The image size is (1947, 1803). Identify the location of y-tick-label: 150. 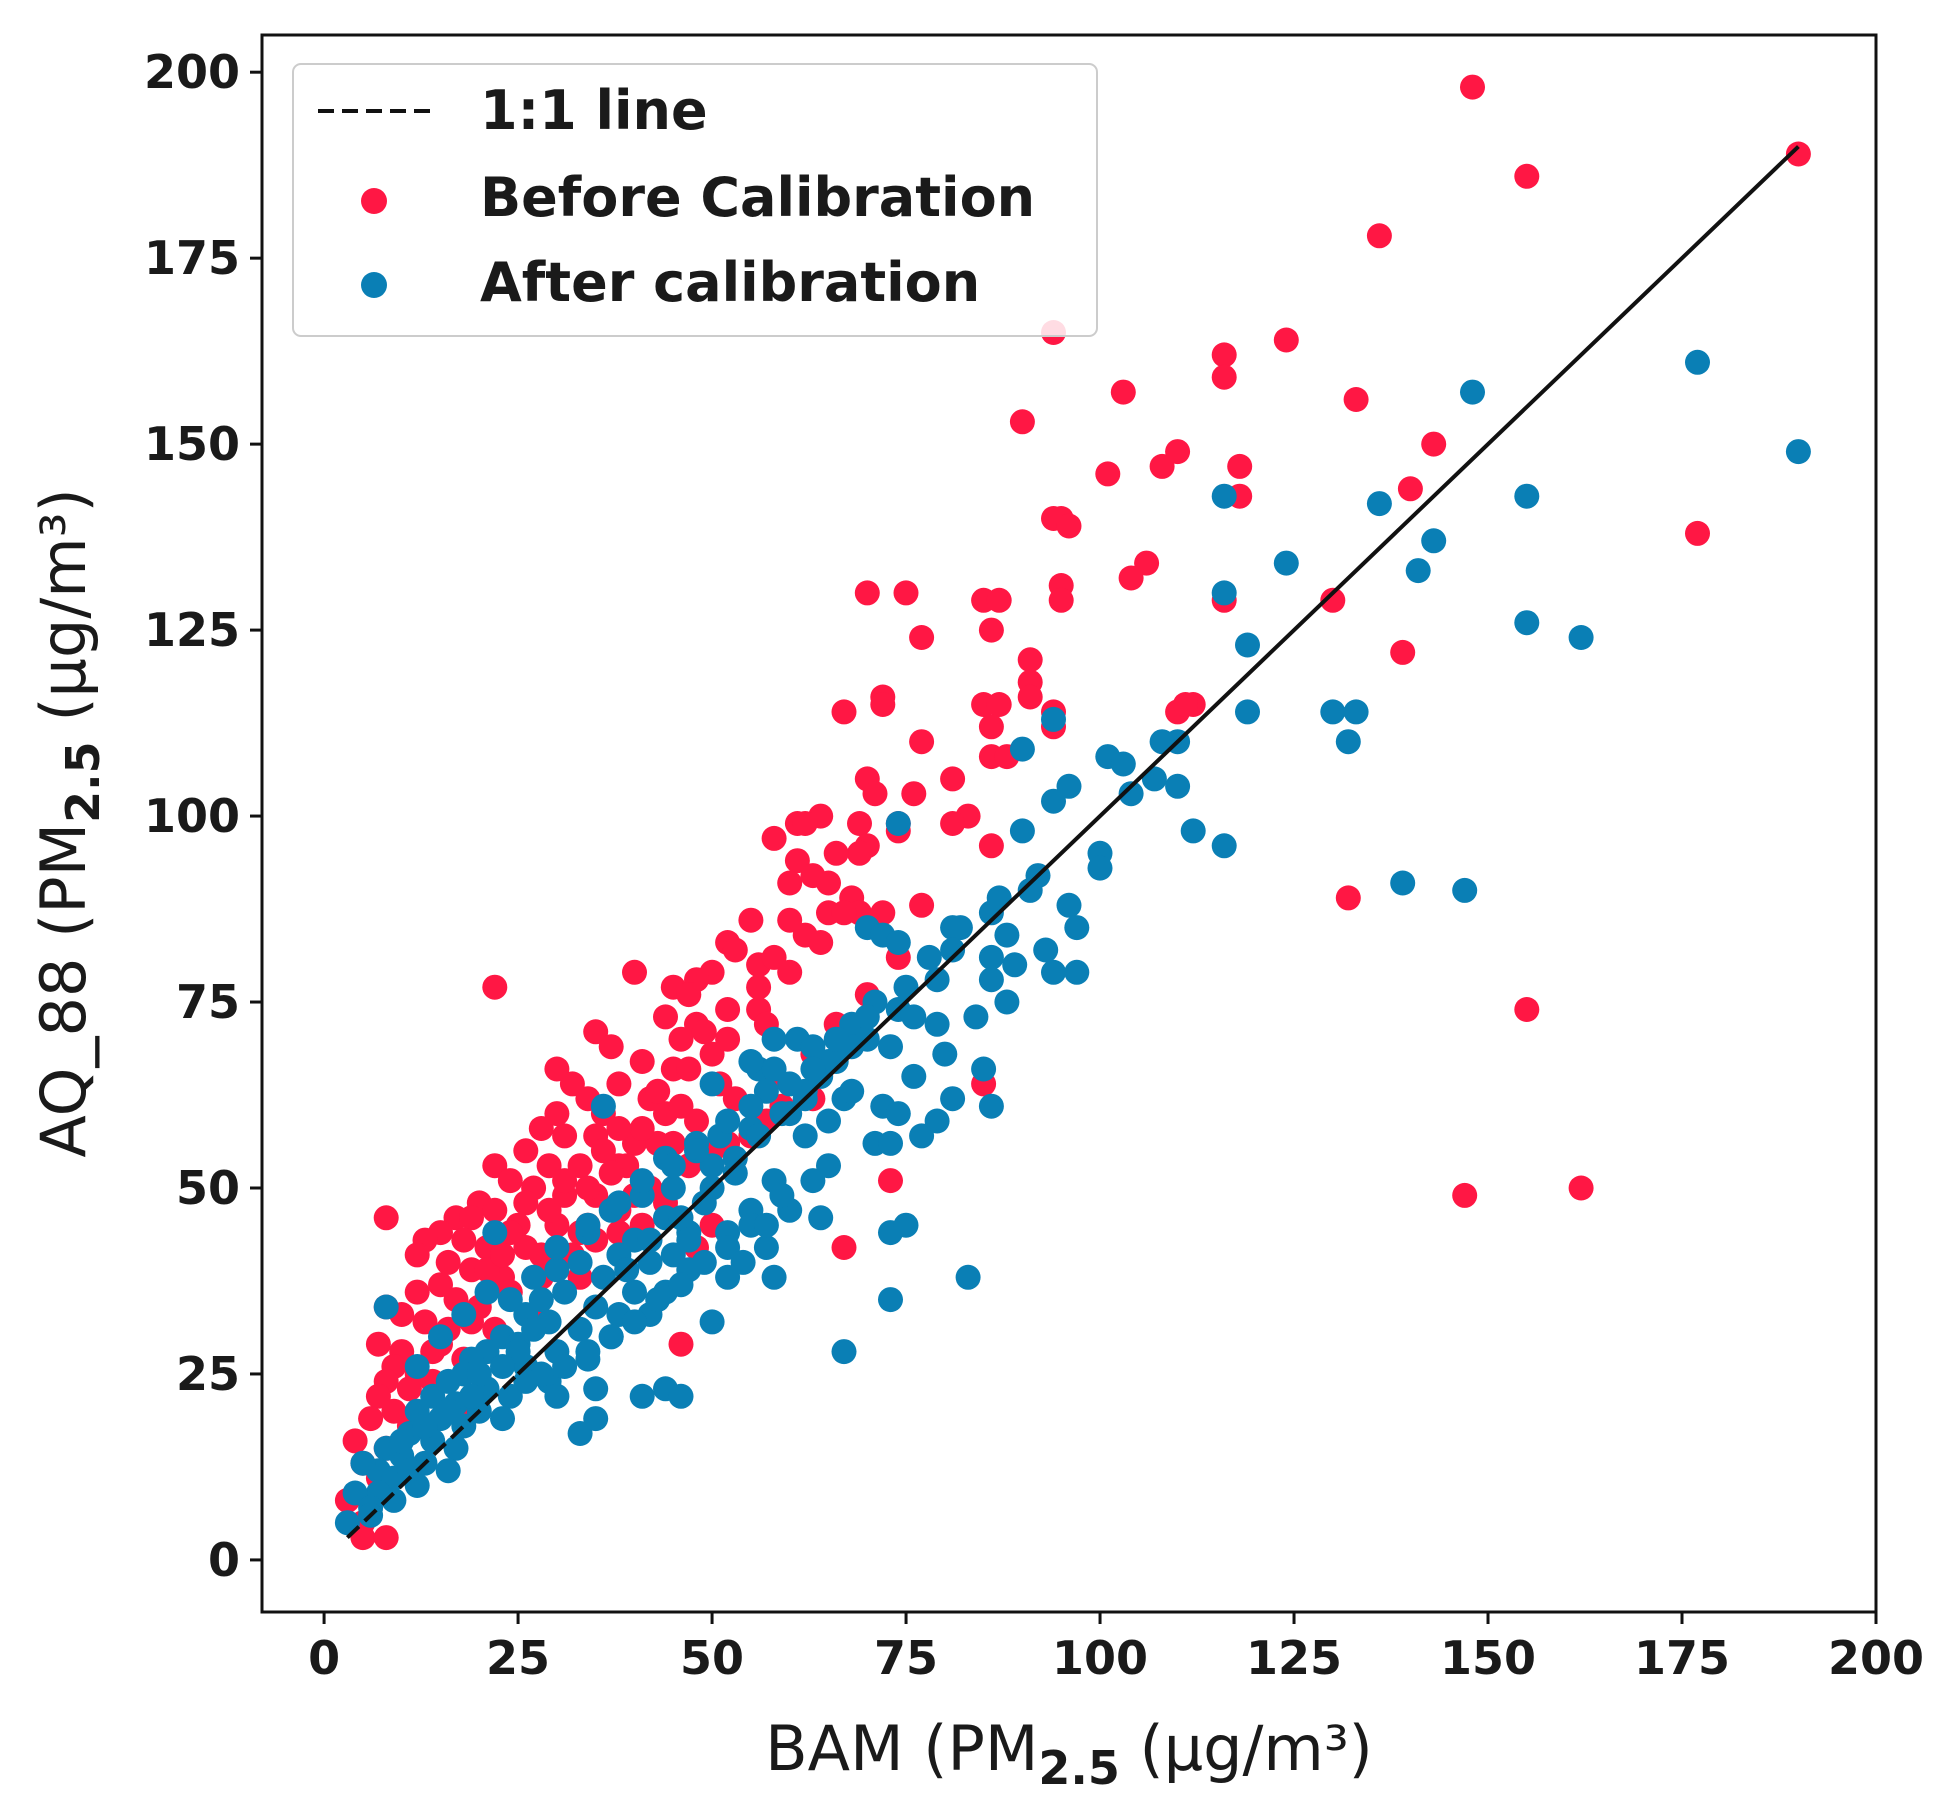
(192, 444).